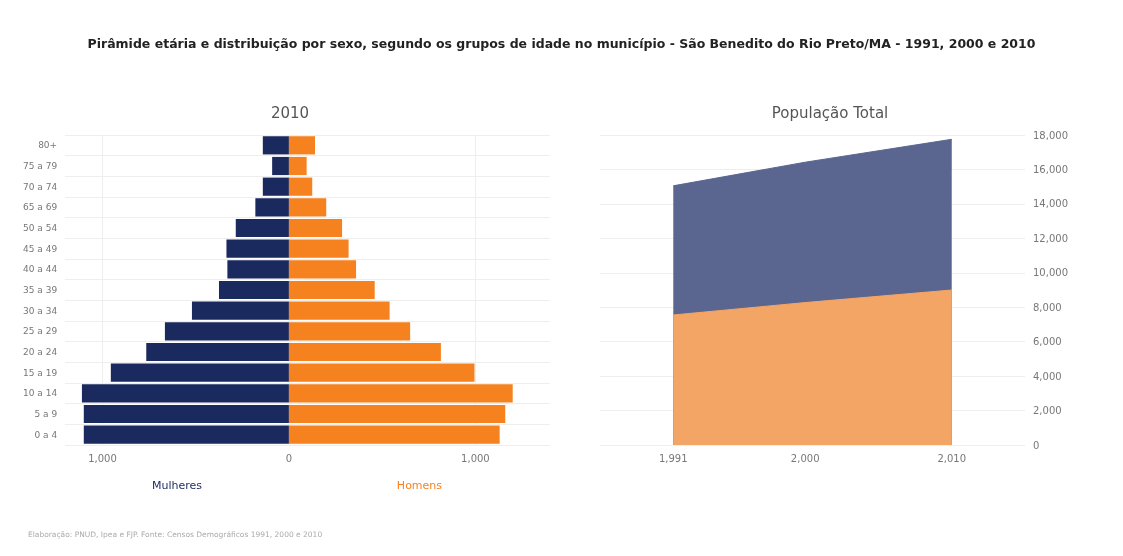 The height and width of the screenshot is (556, 1123). What do you see at coordinates (1050, 238) in the screenshot?
I see `y-tick-label: 12,000` at bounding box center [1050, 238].